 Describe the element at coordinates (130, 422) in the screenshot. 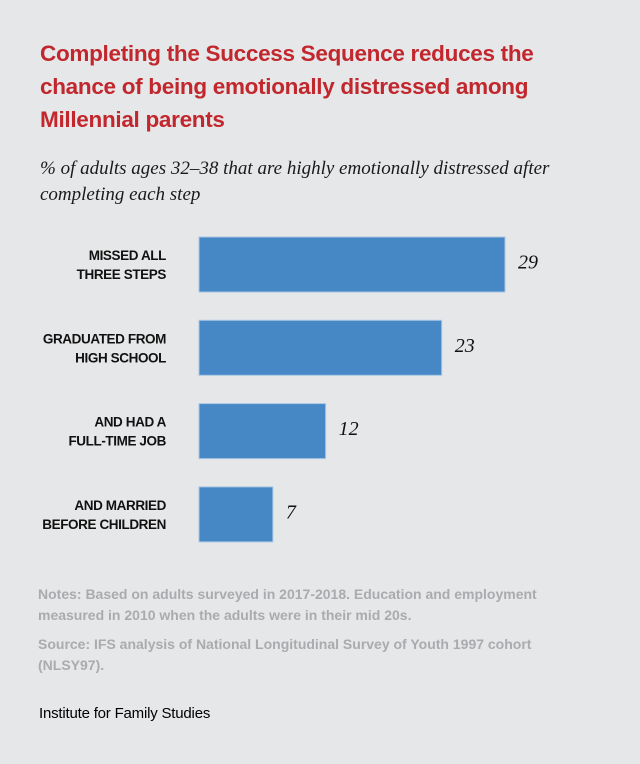

I see `category-label: AND HAD A` at that location.